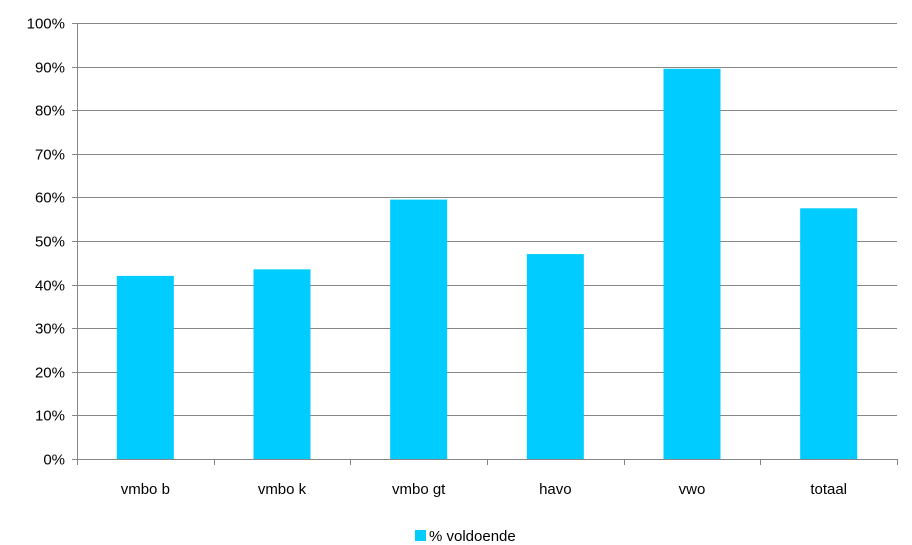 Image resolution: width=912 pixels, height=545 pixels. I want to click on bar-vmbo-gt, so click(419, 329).